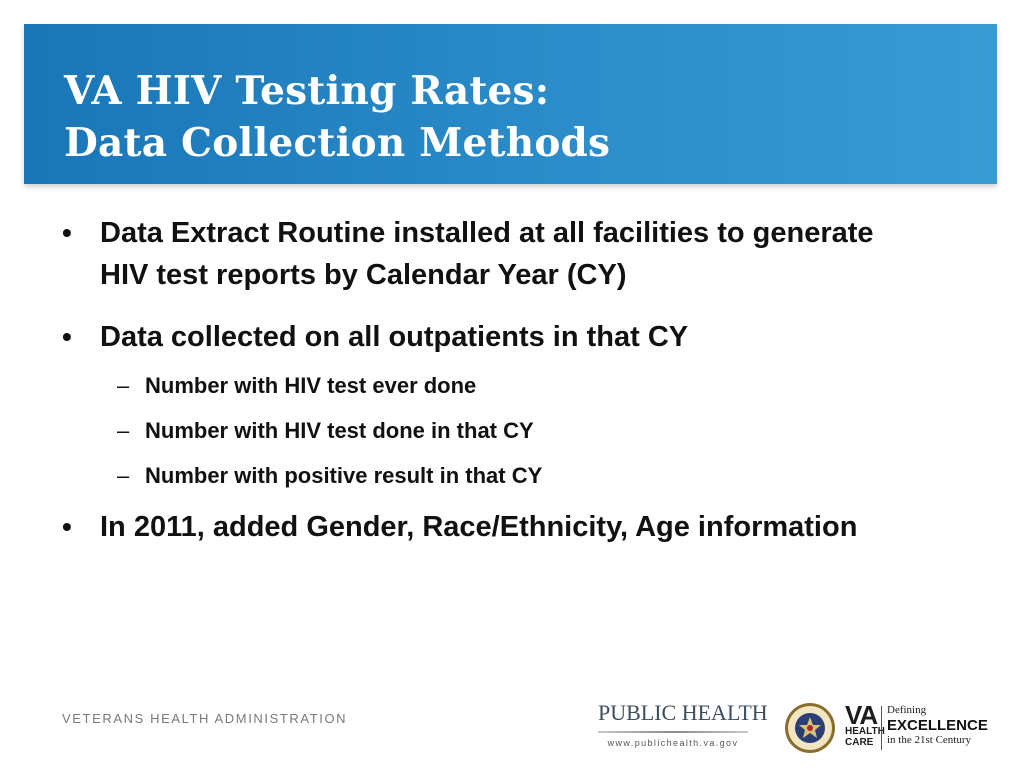 This screenshot has width=1024, height=768. I want to click on public-health-logo-url: www.publichealth.va.gov, so click(673, 743).